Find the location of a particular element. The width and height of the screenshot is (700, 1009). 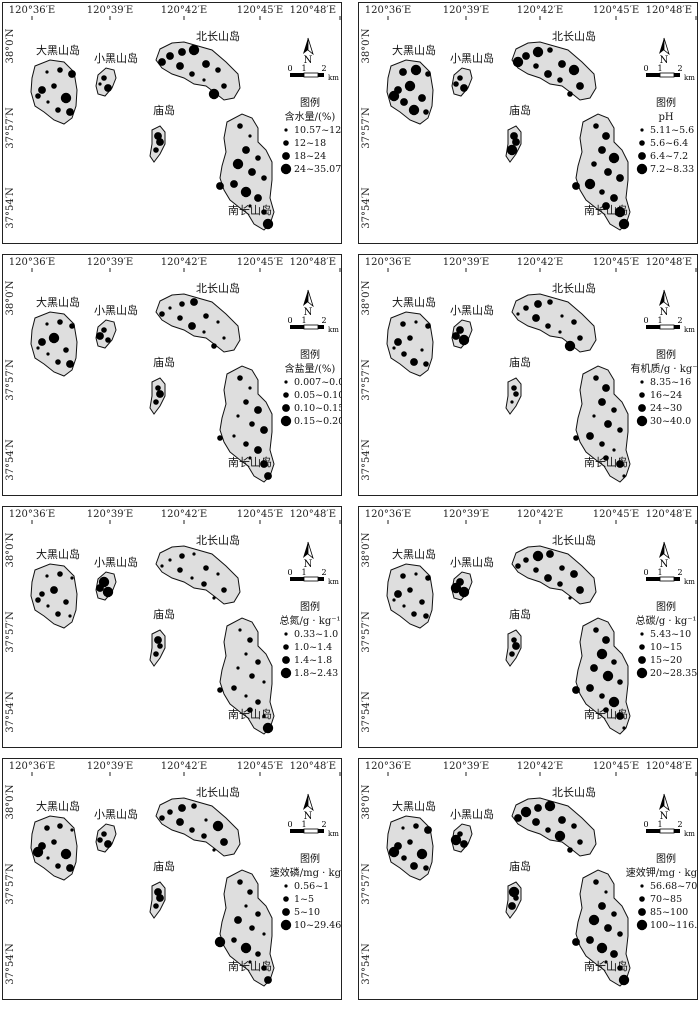

svg-text: 0 is located at coordinates (645, 824).